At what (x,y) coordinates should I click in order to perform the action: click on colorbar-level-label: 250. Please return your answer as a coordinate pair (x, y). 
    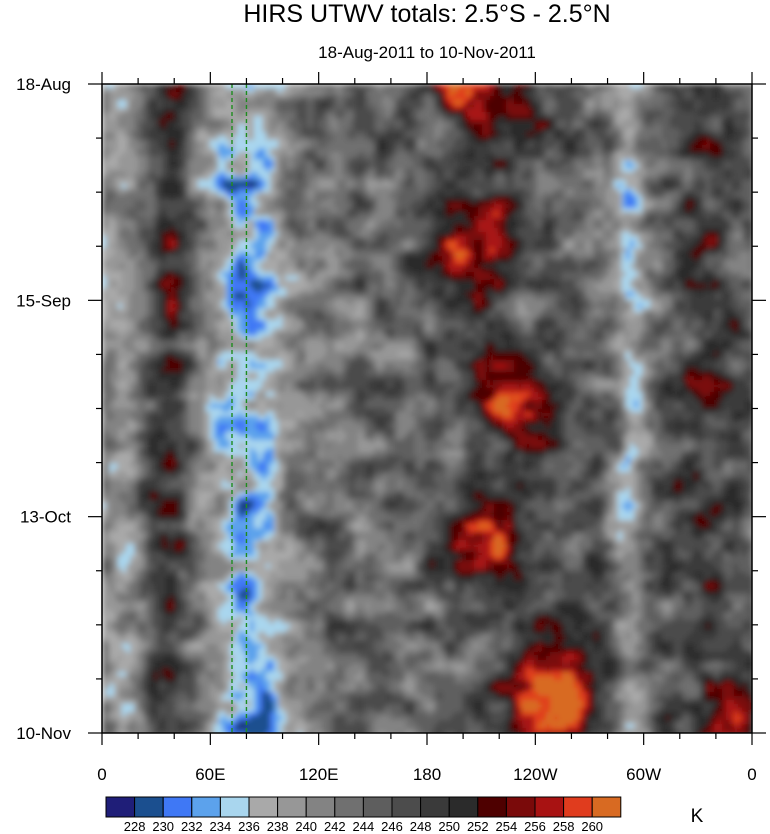
    Looking at the image, I should click on (449, 826).